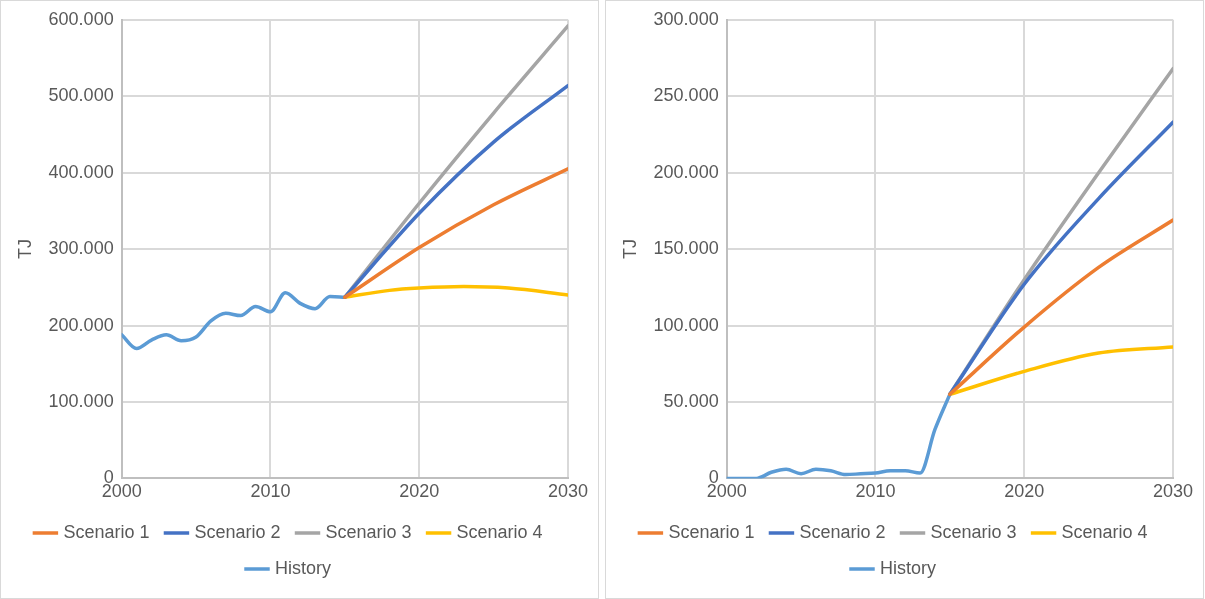 The height and width of the screenshot is (599, 1205). I want to click on y-tick-label: 500.000, so click(81, 95).